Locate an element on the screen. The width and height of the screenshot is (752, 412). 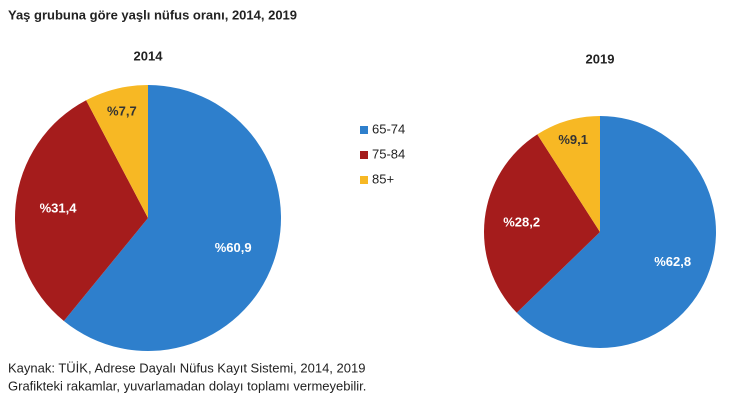
legend-label: 85+ is located at coordinates (383, 178).